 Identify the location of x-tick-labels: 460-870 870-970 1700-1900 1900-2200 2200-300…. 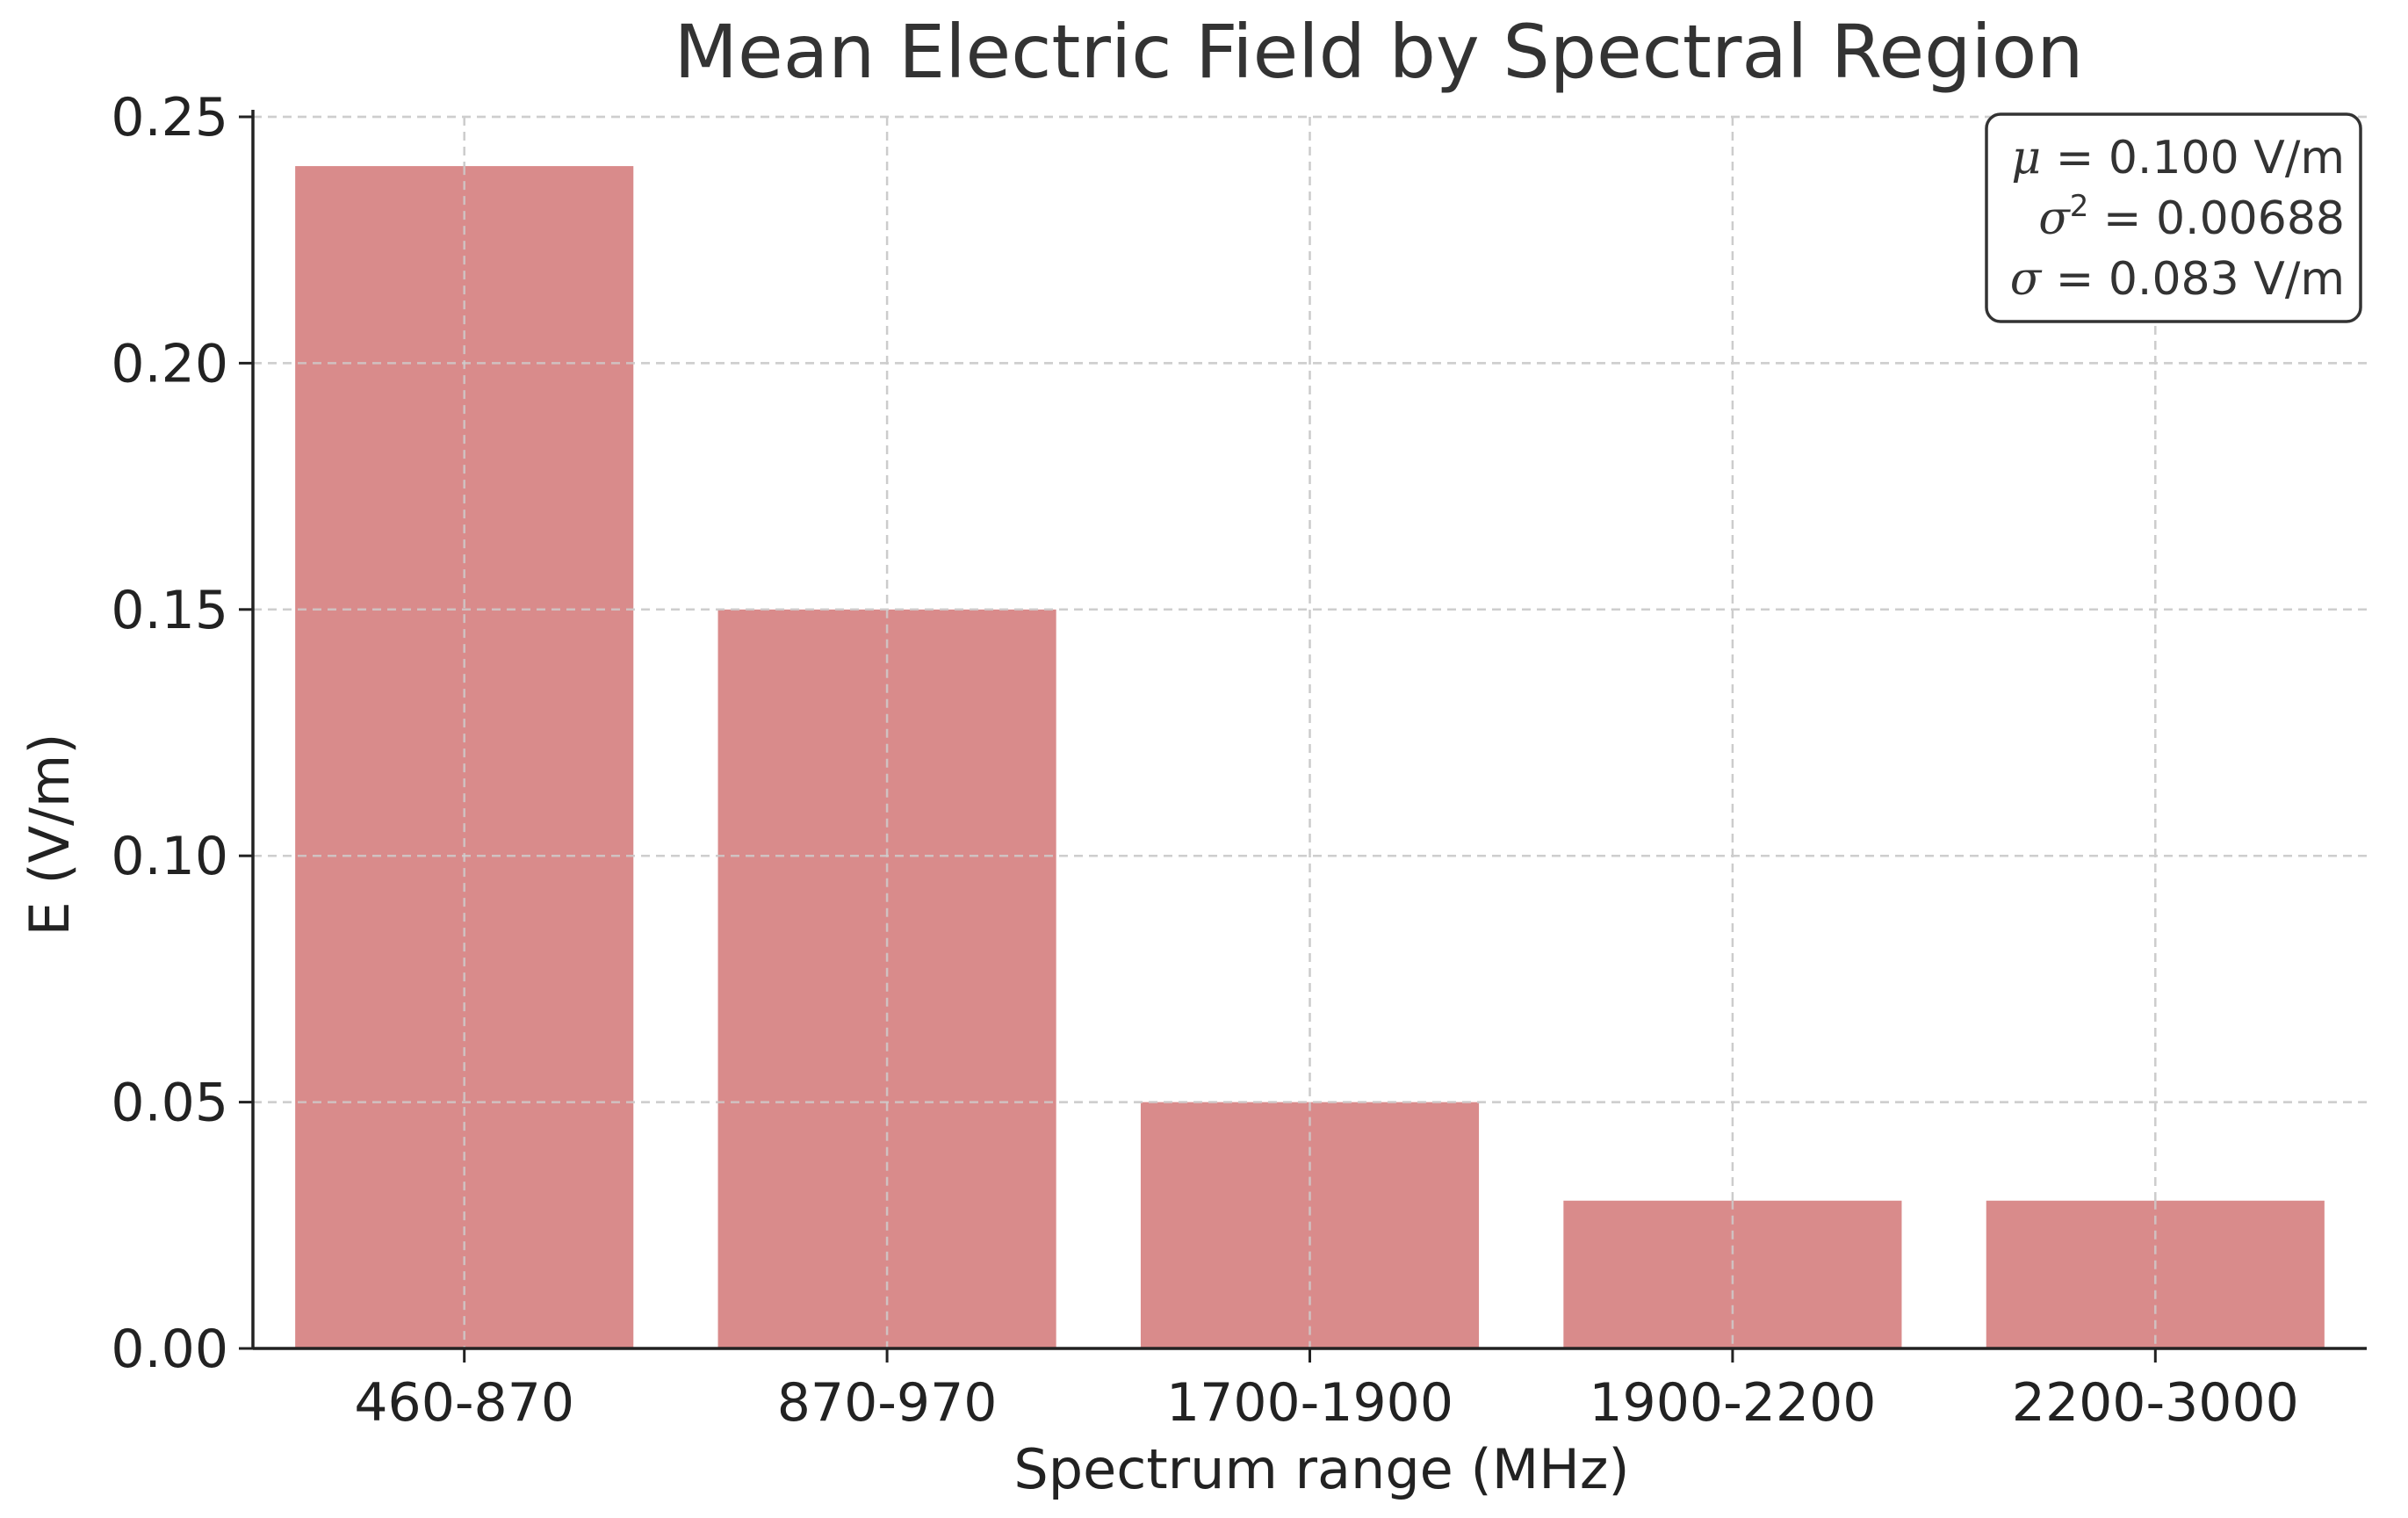
(1326, 1403).